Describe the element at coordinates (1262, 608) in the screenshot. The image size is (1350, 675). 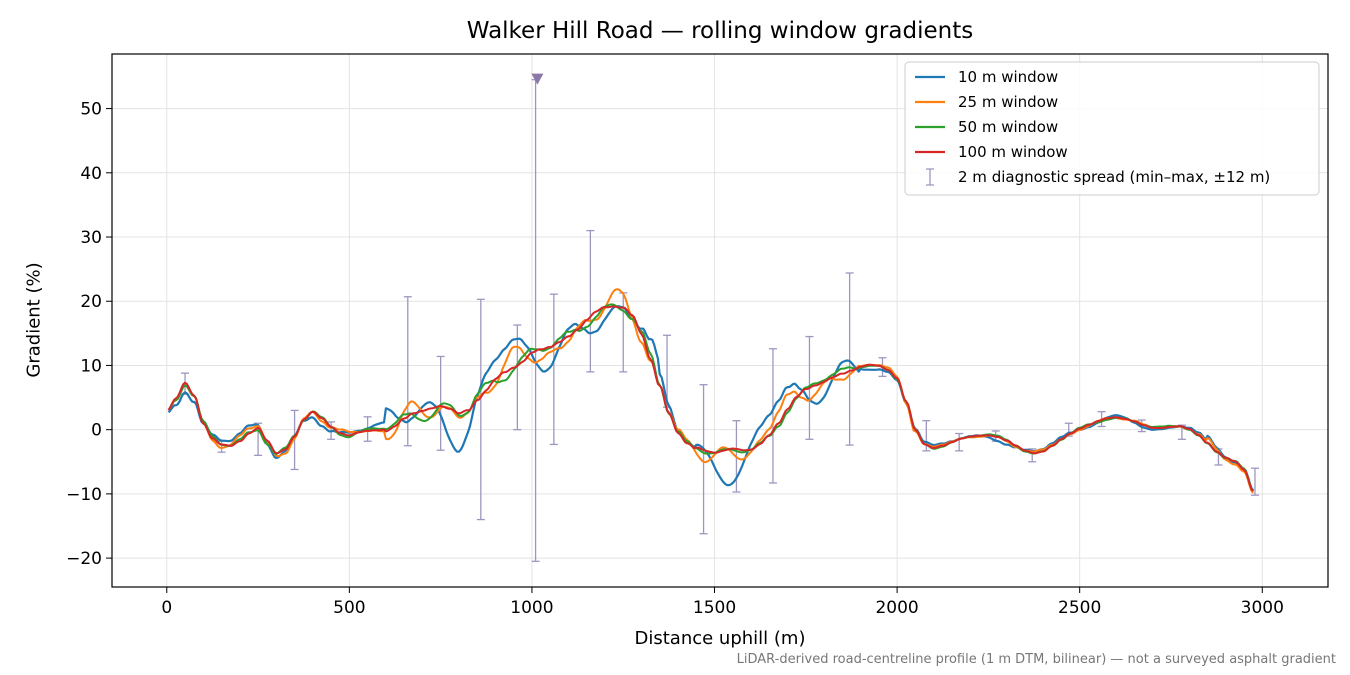
I see `x-tick-label: 3000` at that location.